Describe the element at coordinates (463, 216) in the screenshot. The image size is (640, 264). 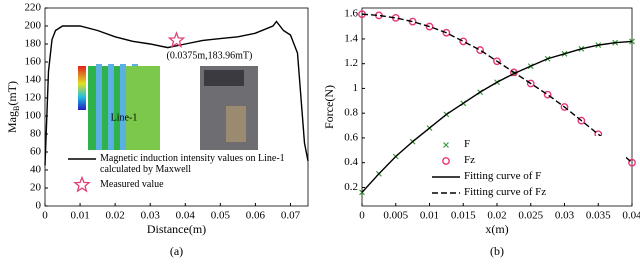
I see `x-tick-label: 0.015` at that location.